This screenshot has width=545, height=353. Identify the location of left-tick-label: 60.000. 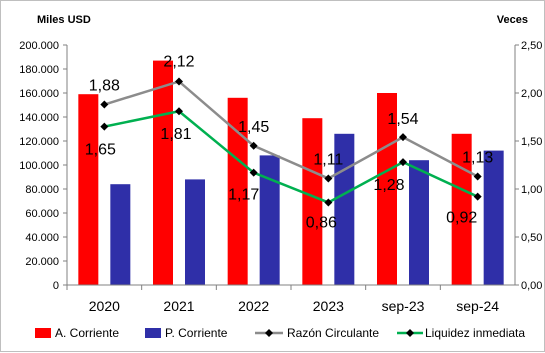
(42, 214).